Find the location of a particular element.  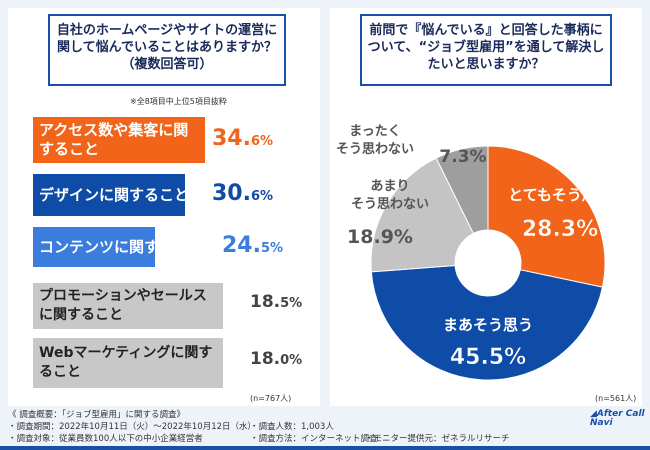

bar: アクセス数や集客に関すること is located at coordinates (119, 140).